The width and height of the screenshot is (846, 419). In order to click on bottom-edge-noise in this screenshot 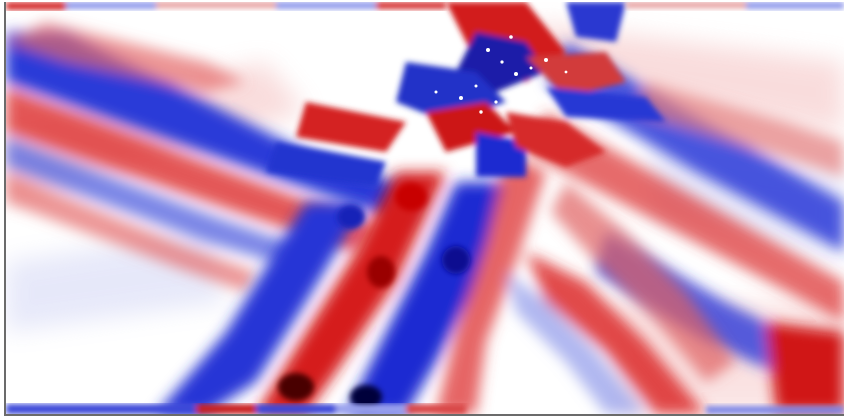, I will do `click(425, 409)`.